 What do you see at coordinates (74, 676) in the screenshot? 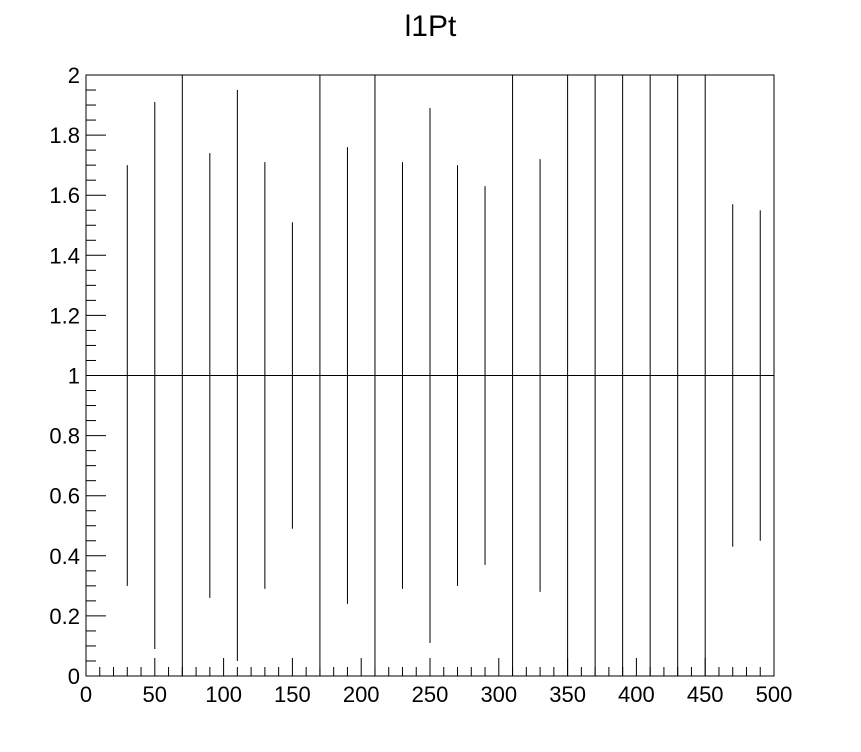
I see `y-tick-label: 0` at bounding box center [74, 676].